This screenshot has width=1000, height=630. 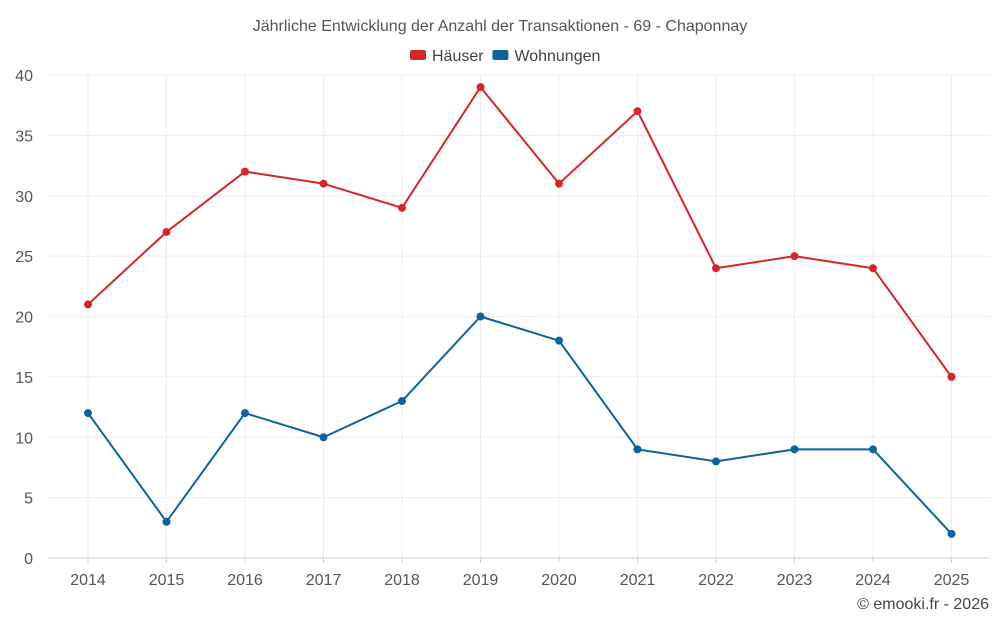 I want to click on y-tick-label: 15, so click(x=24, y=378).